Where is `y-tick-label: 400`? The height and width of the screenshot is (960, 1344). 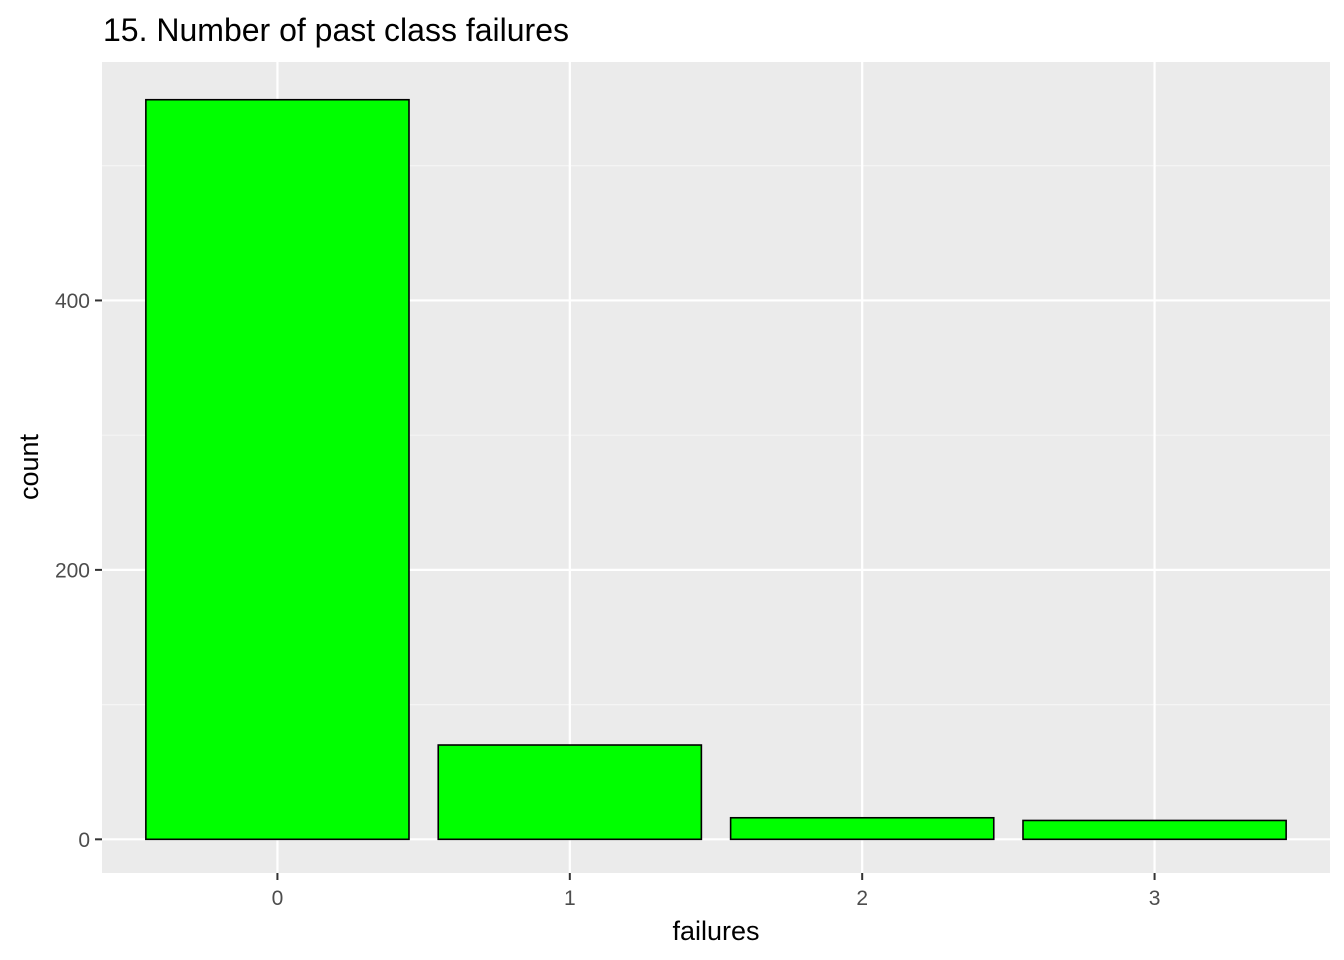
y-tick-label: 400 is located at coordinates (72, 301).